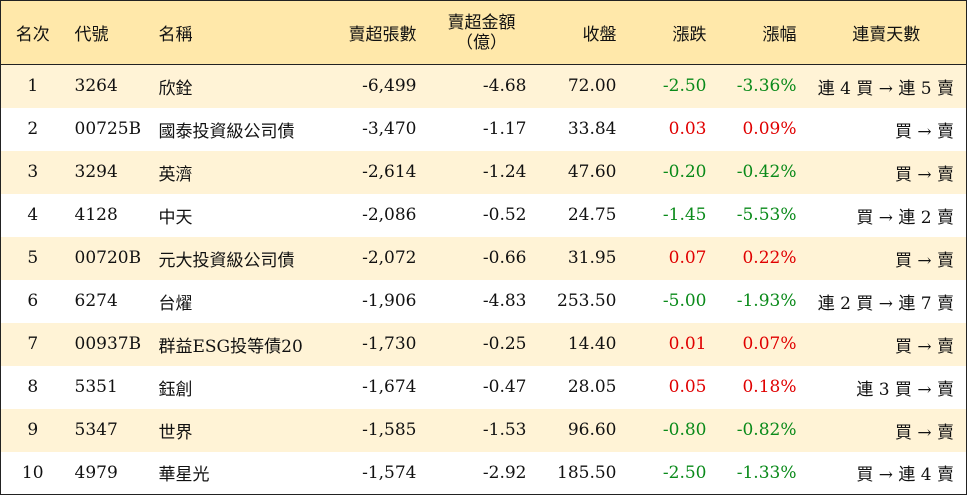 The width and height of the screenshot is (968, 496). I want to click on cell-code: 00937B, so click(108, 344).